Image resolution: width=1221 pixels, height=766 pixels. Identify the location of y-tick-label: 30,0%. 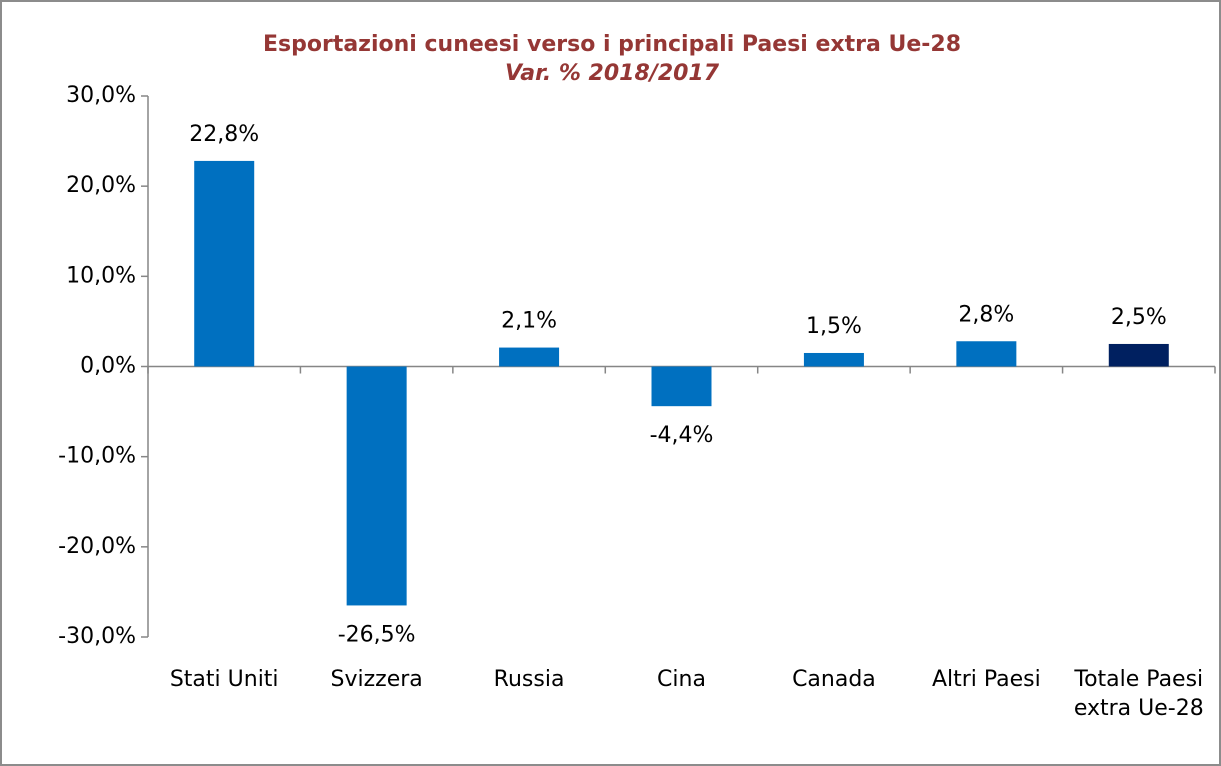
(101, 95).